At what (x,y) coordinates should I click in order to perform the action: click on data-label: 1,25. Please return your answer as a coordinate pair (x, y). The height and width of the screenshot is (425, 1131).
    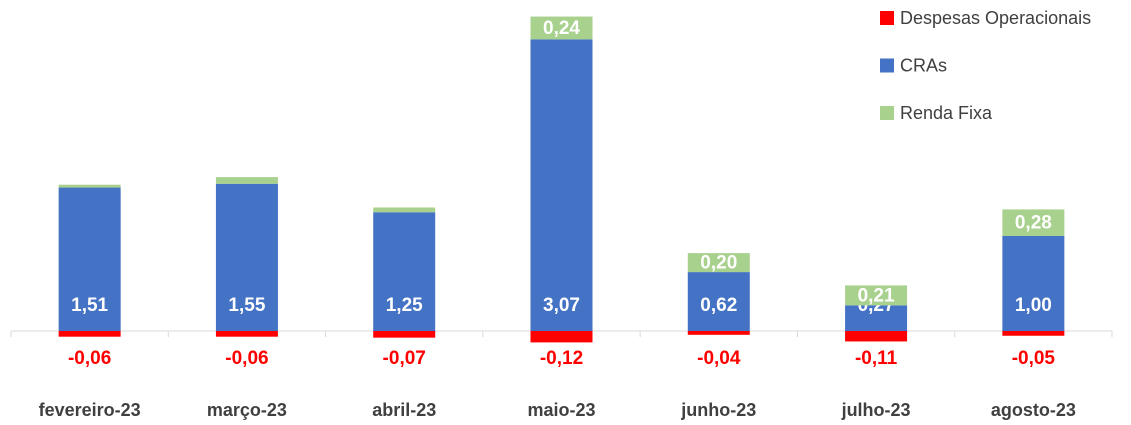
    Looking at the image, I should click on (404, 305).